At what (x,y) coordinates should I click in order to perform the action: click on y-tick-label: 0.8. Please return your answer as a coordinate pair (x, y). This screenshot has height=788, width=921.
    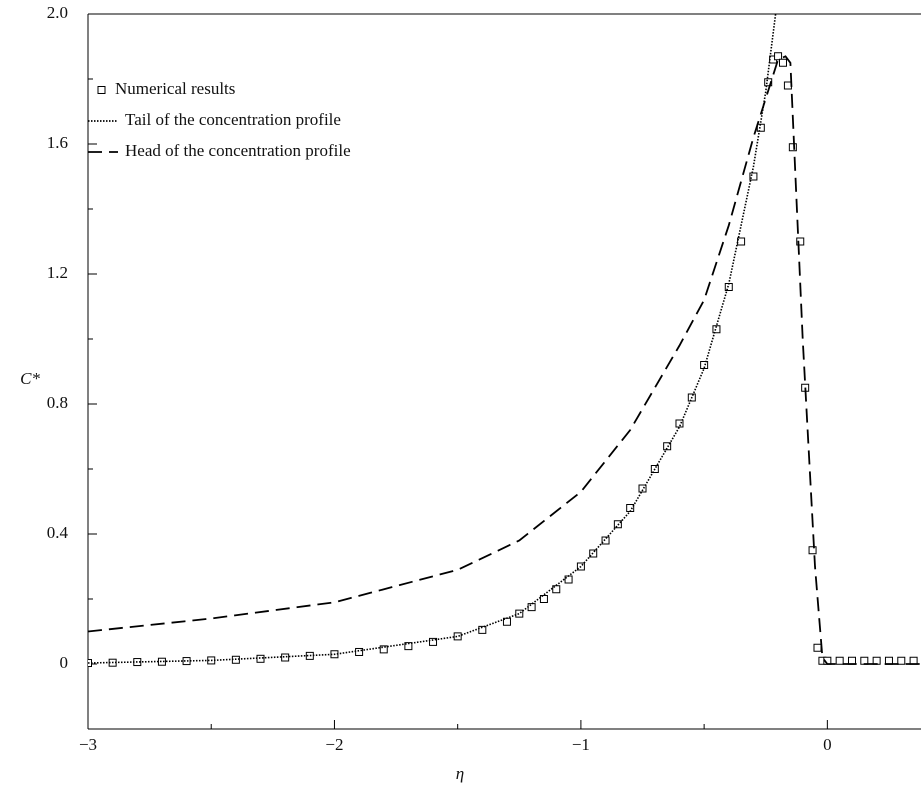
    Looking at the image, I should click on (57, 402).